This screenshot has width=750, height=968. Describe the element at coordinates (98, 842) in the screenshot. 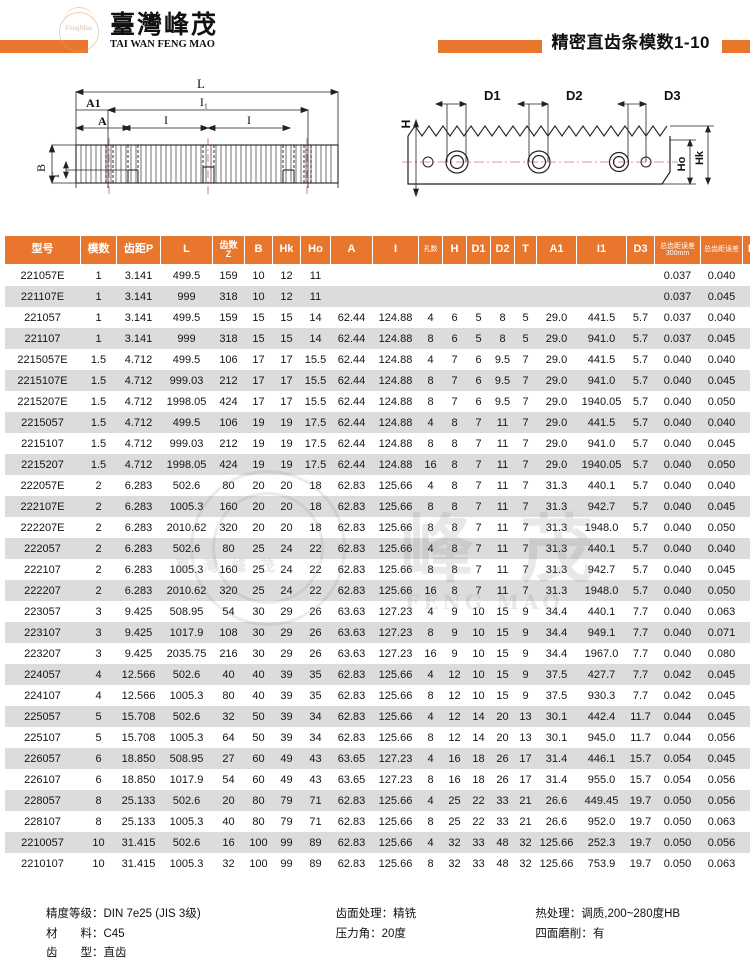

I see `cell-module: 10` at that location.